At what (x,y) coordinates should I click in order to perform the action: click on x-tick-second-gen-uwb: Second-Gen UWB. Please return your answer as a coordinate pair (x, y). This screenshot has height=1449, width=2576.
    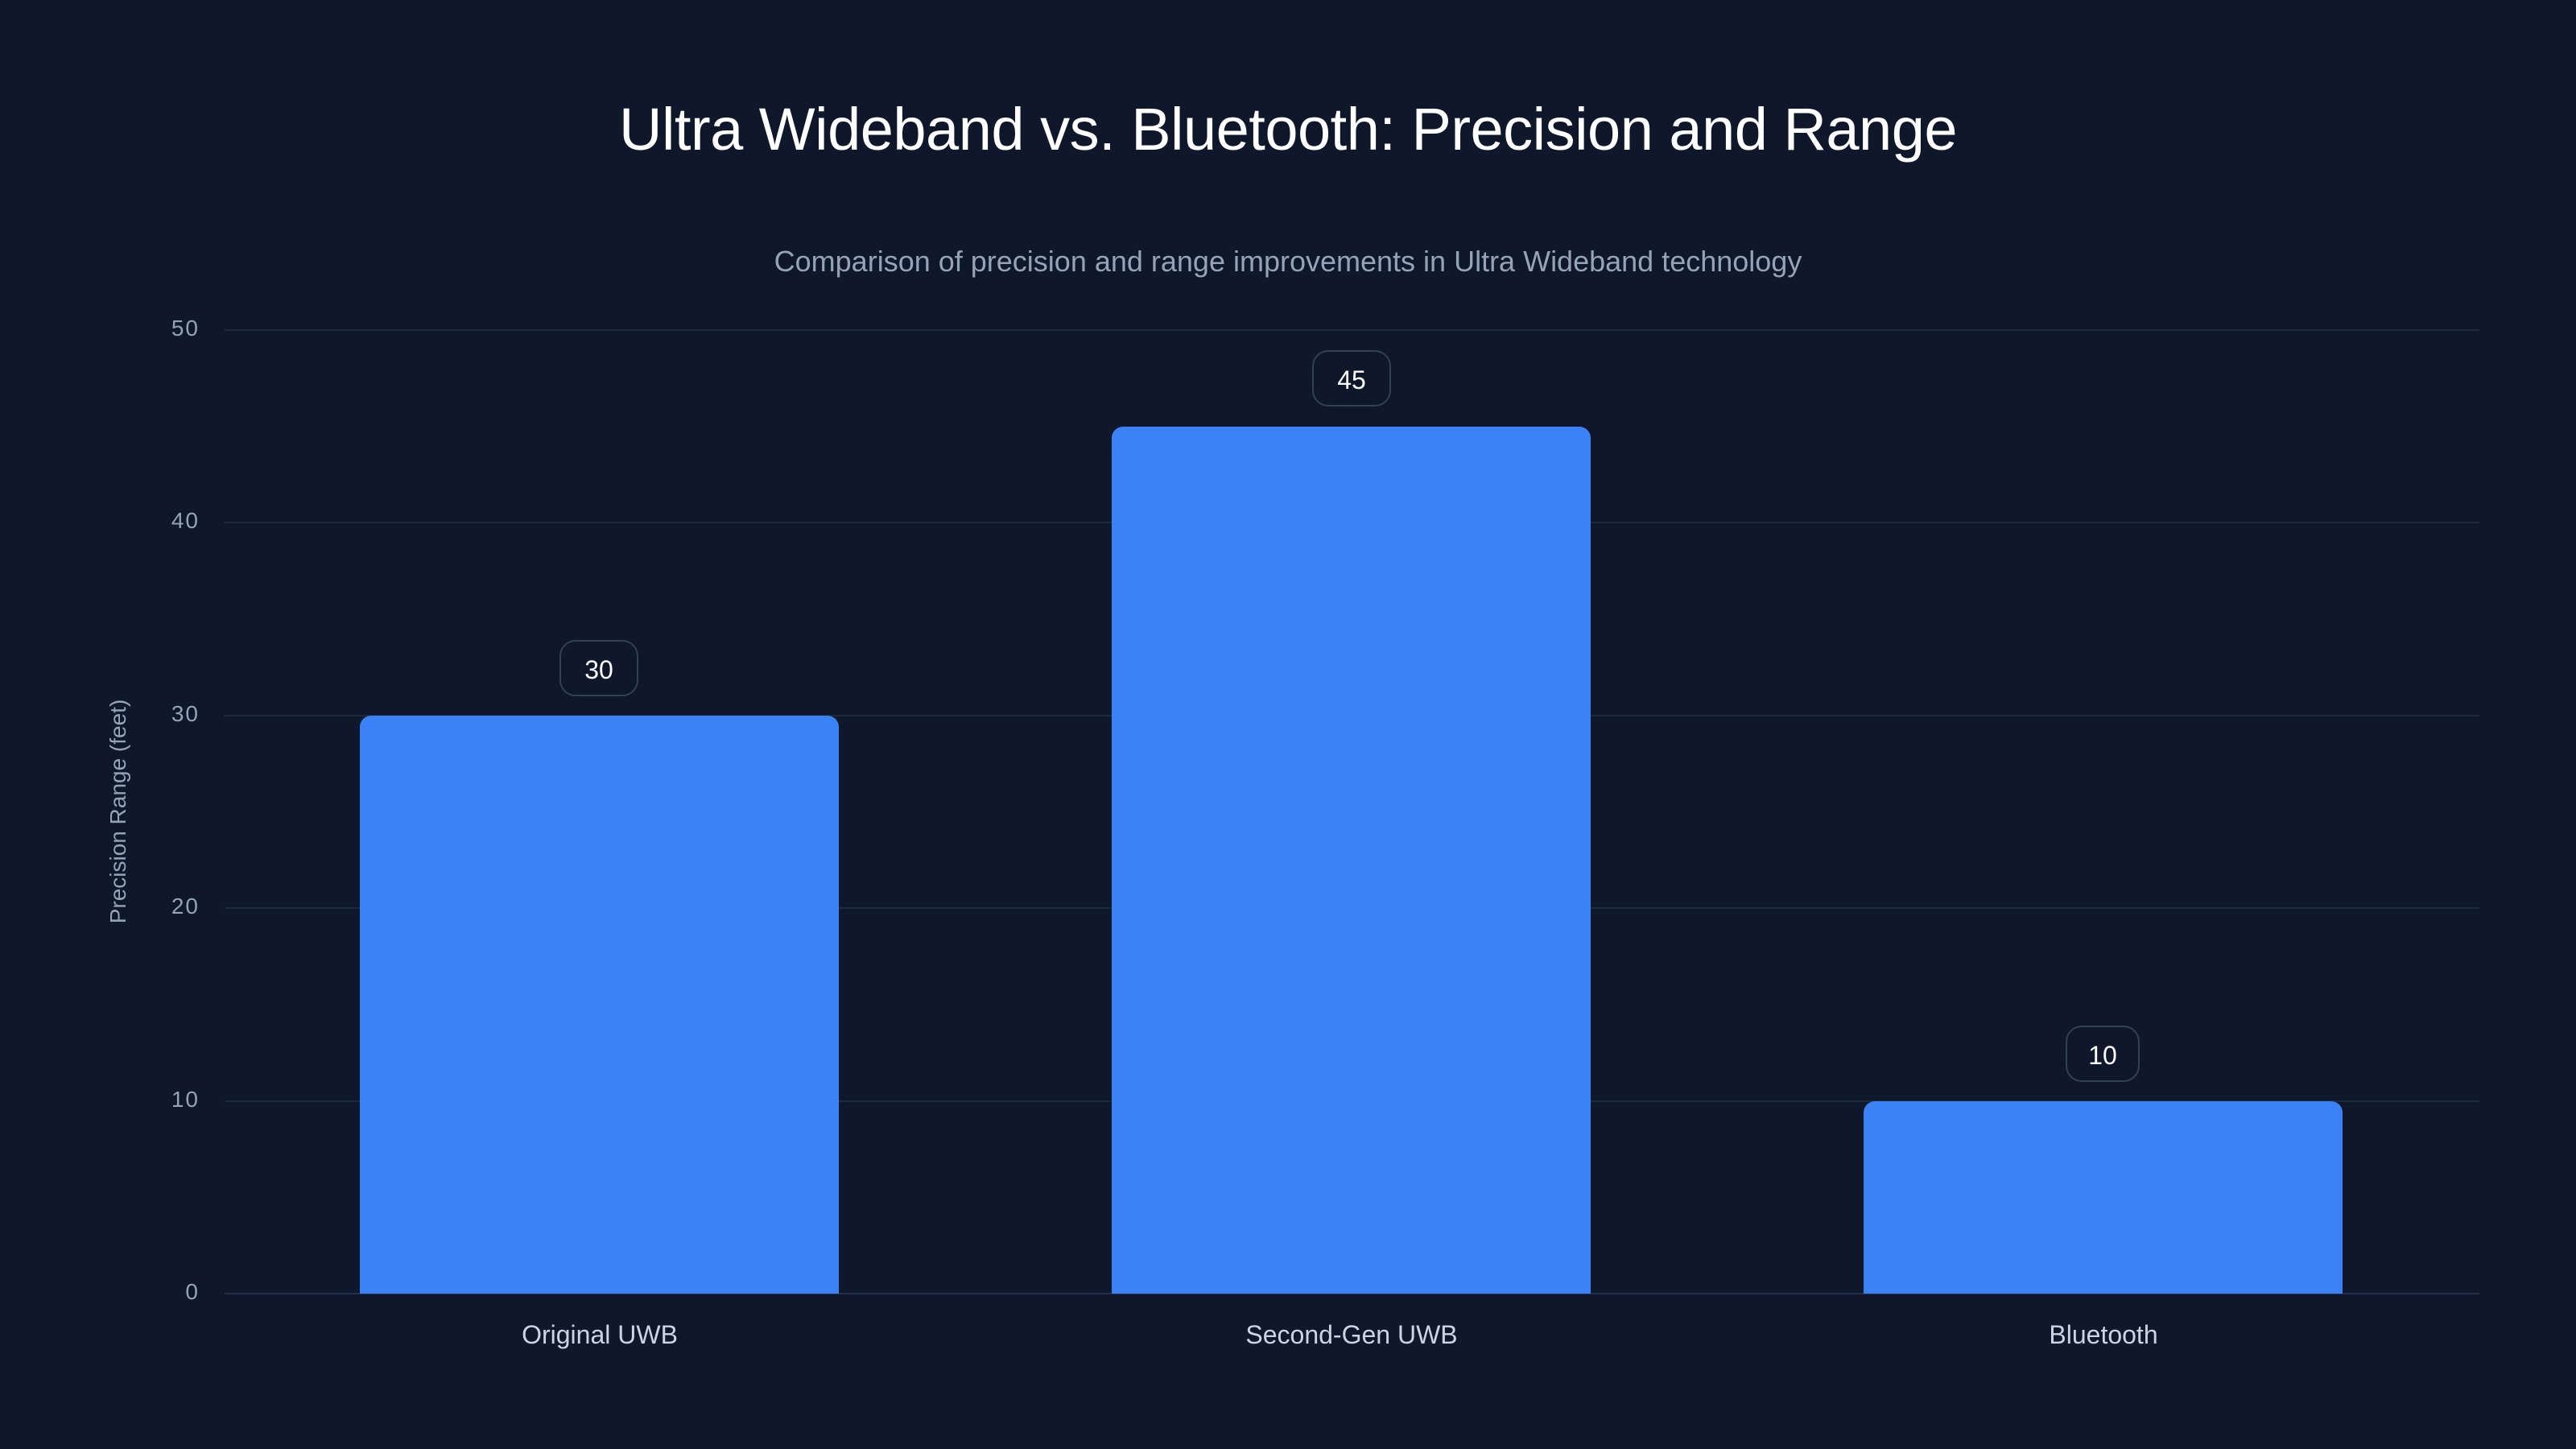
    Looking at the image, I should click on (1351, 1334).